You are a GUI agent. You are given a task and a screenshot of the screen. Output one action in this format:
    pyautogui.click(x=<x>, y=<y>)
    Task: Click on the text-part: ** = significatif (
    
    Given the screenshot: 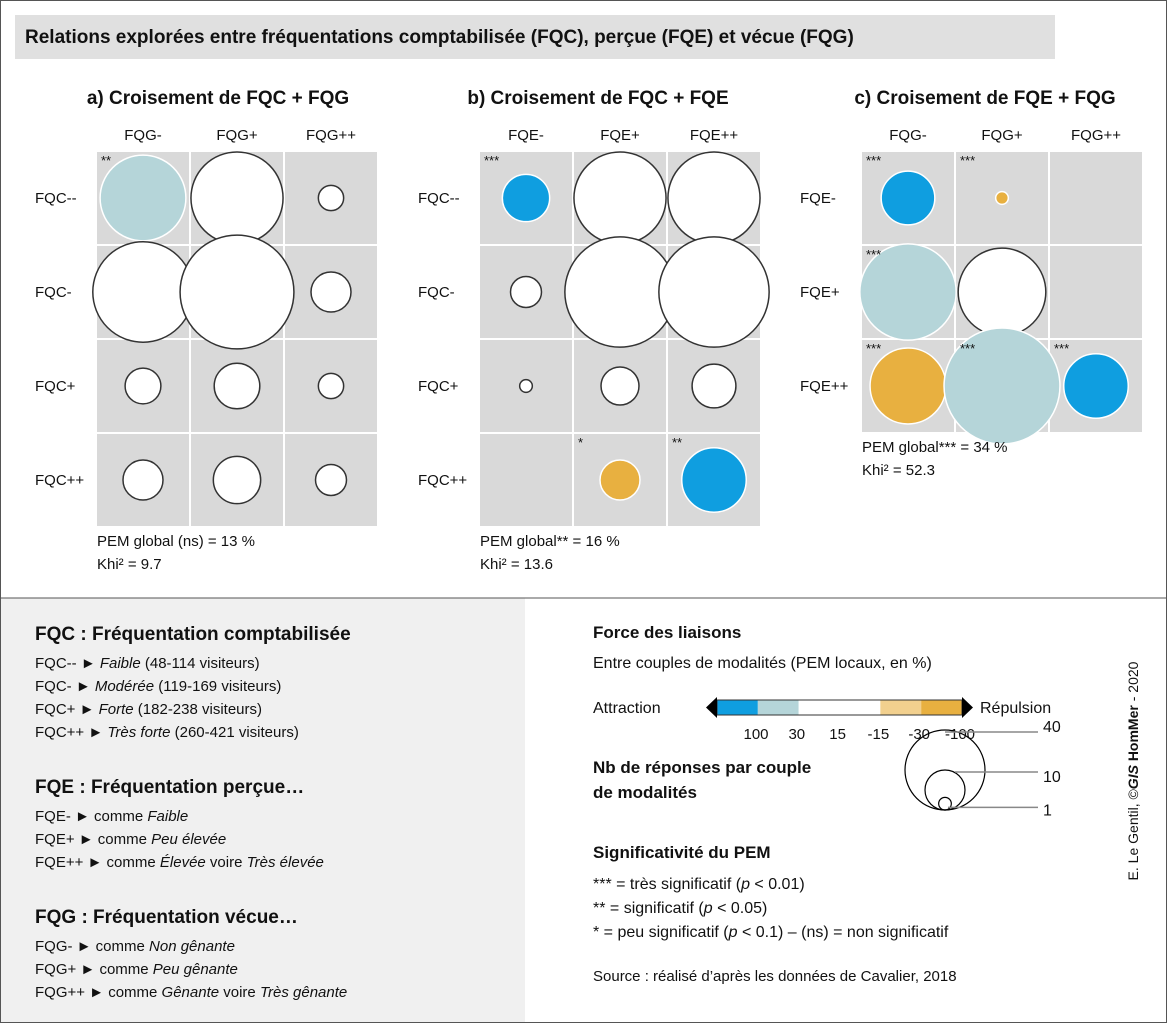 What is the action you would take?
    pyautogui.click(x=648, y=908)
    